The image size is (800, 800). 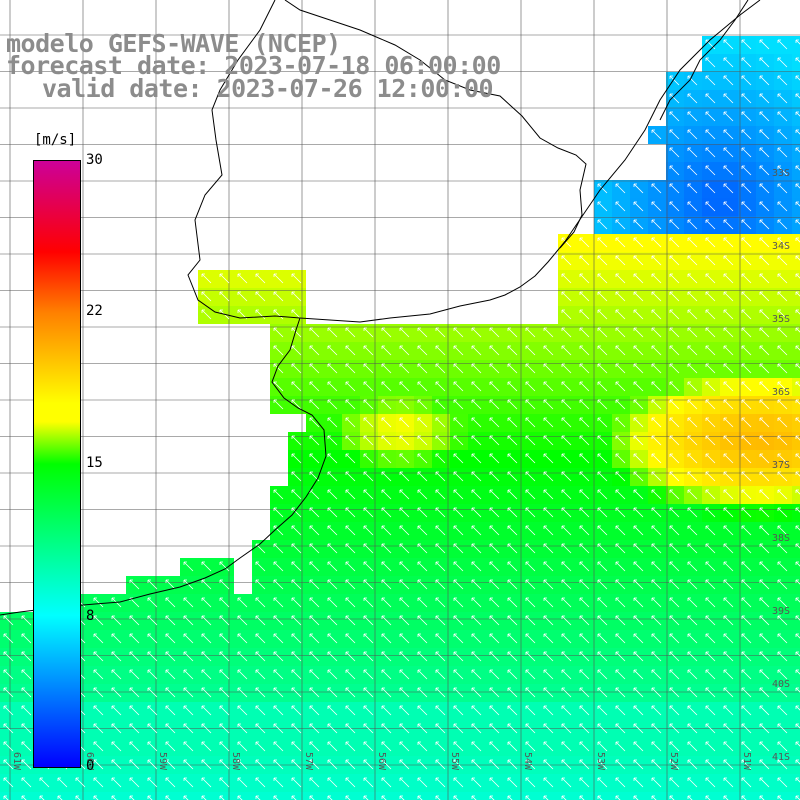 What do you see at coordinates (381, 761) in the screenshot?
I see `lon-label: 56W` at bounding box center [381, 761].